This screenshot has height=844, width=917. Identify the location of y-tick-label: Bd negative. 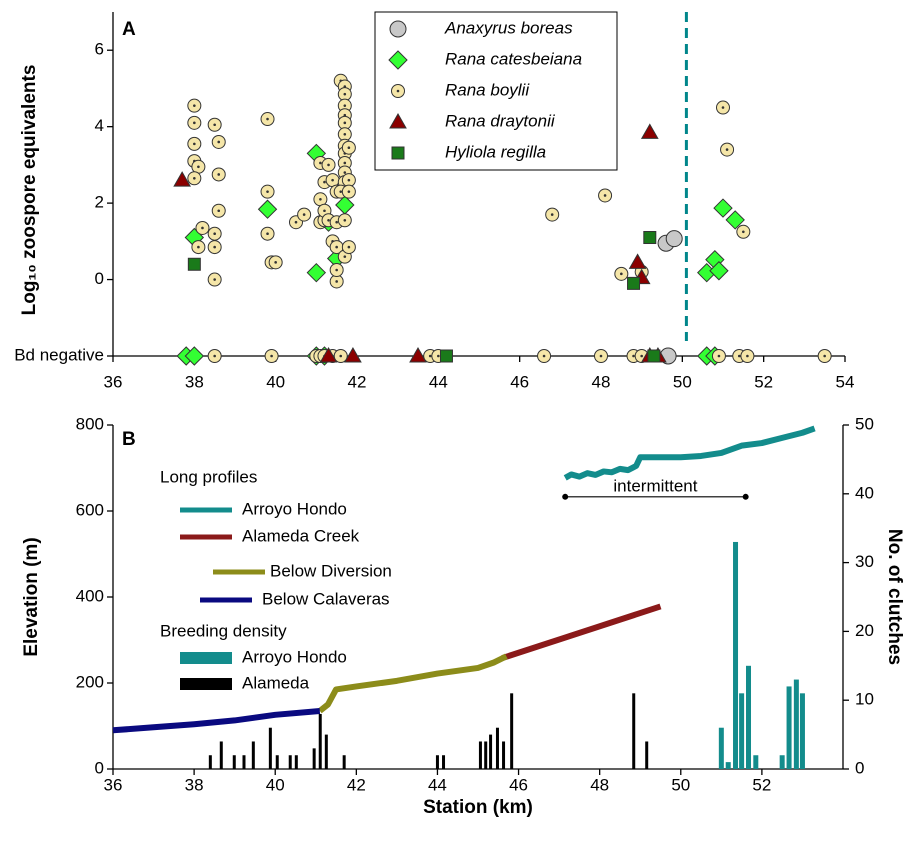
(59, 354).